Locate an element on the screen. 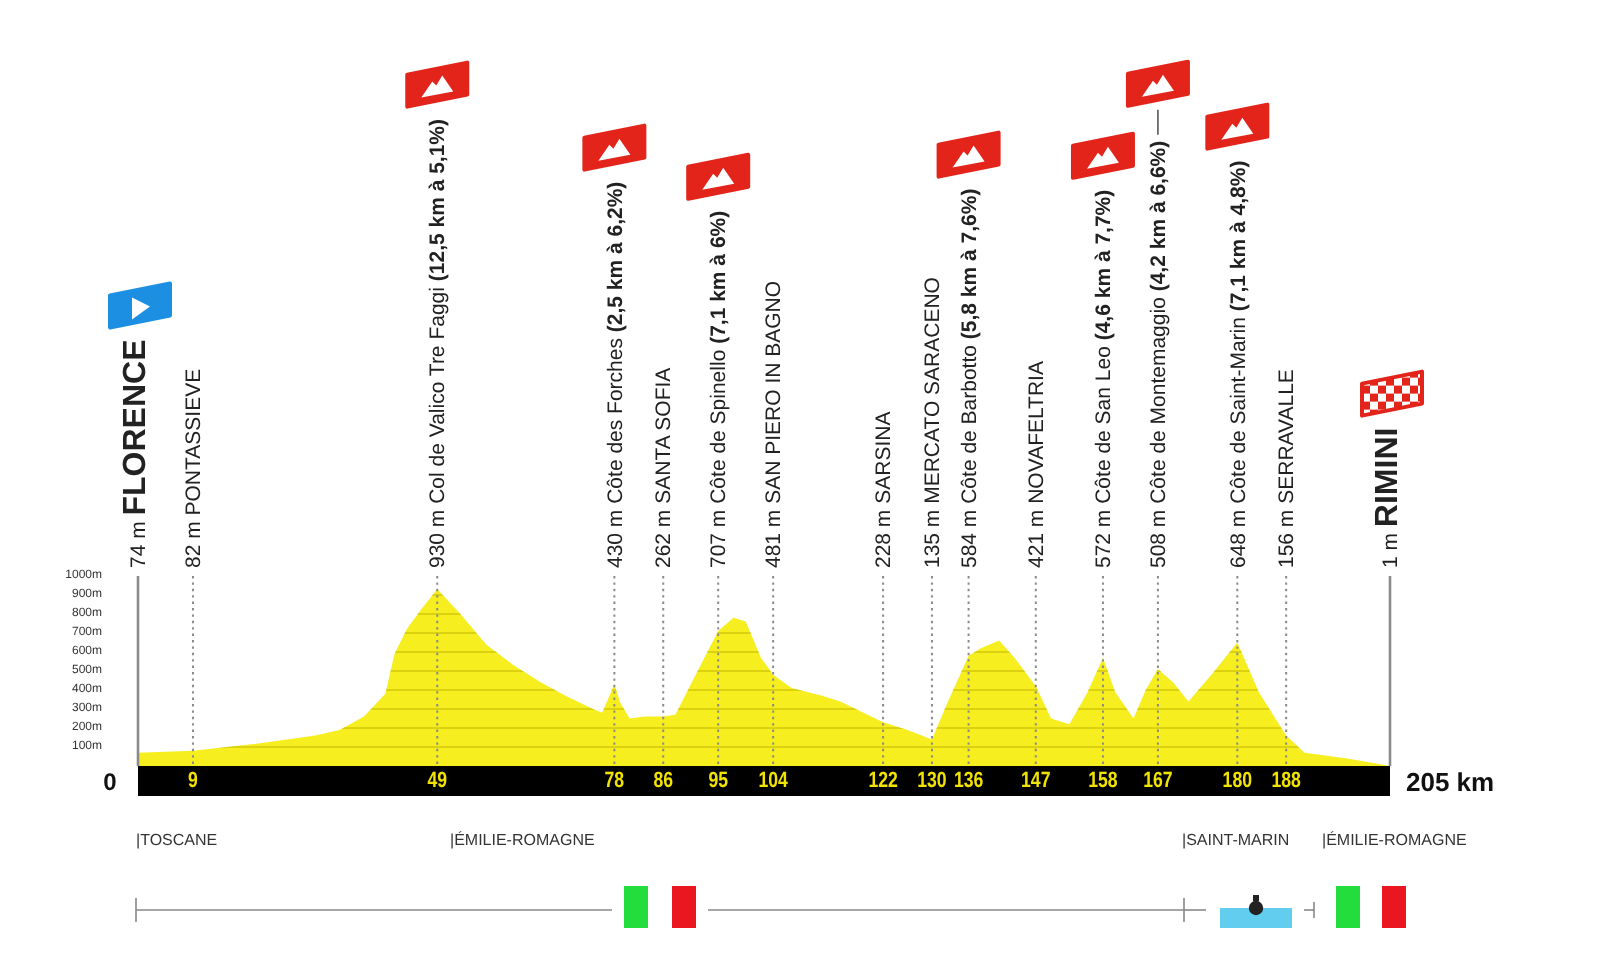 The width and height of the screenshot is (1600, 968). x-tick-label: 180 is located at coordinates (1241, 781).